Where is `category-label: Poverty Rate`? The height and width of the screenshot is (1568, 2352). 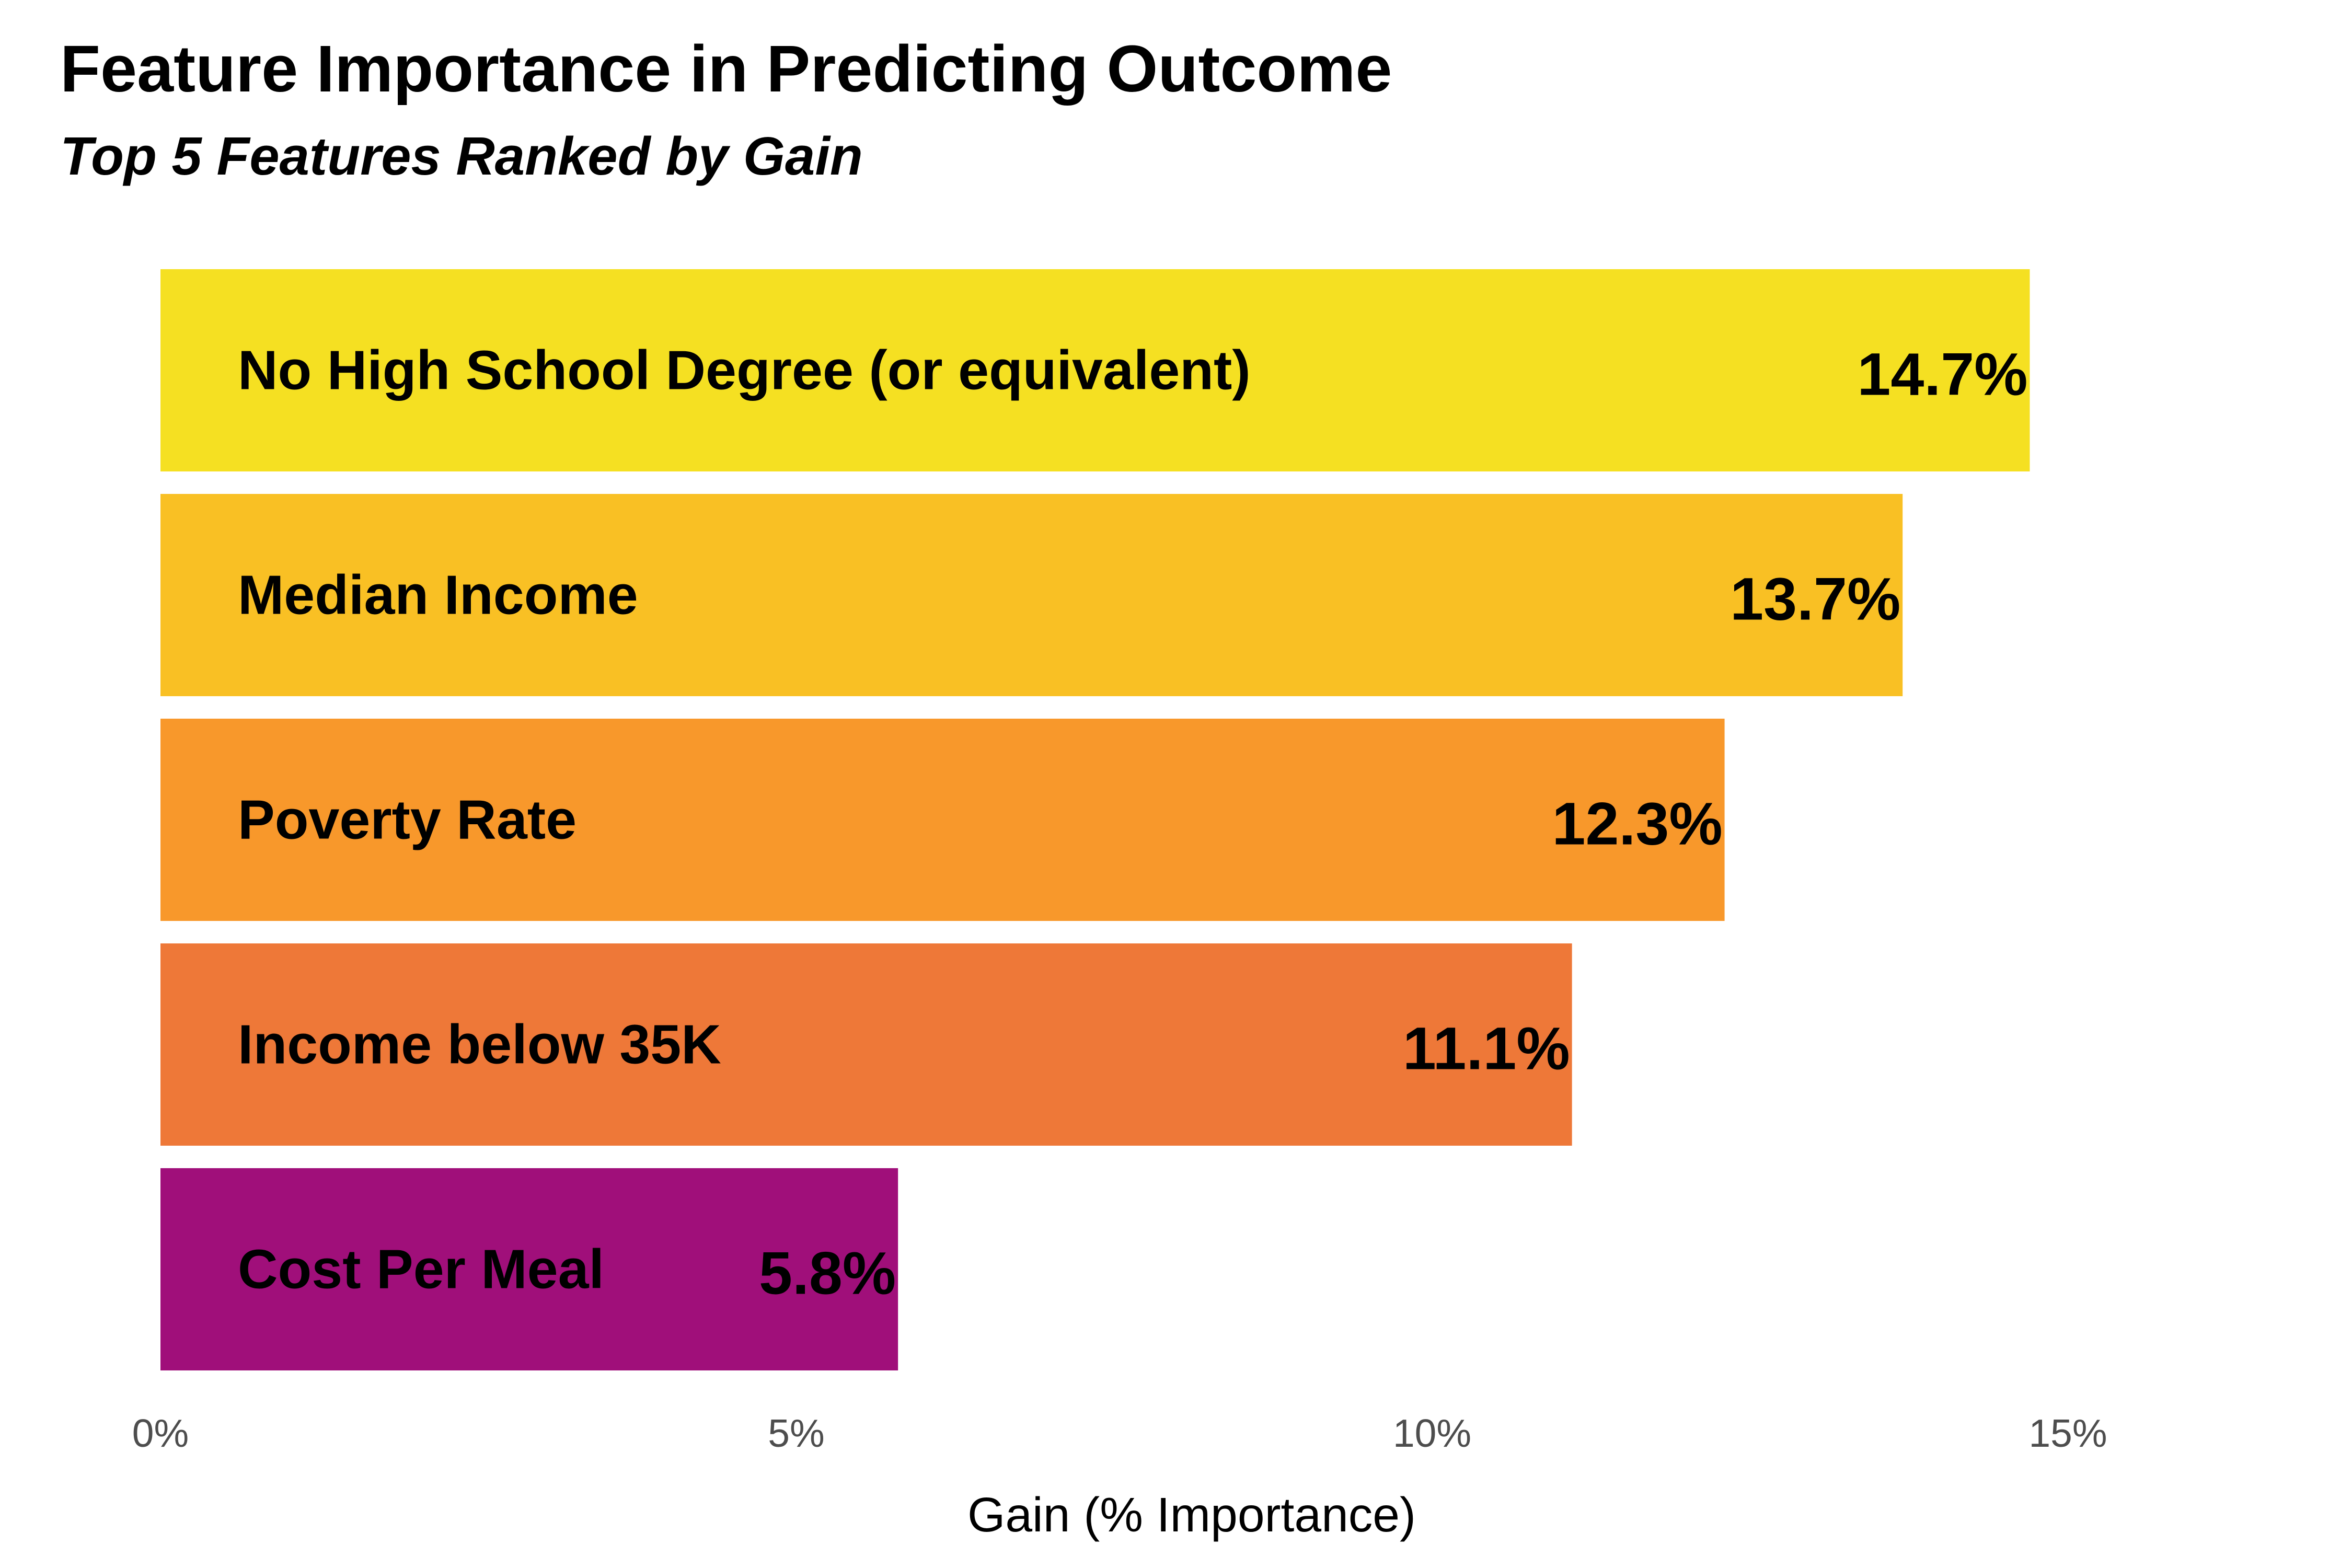
category-label: Poverty Rate is located at coordinates (407, 820).